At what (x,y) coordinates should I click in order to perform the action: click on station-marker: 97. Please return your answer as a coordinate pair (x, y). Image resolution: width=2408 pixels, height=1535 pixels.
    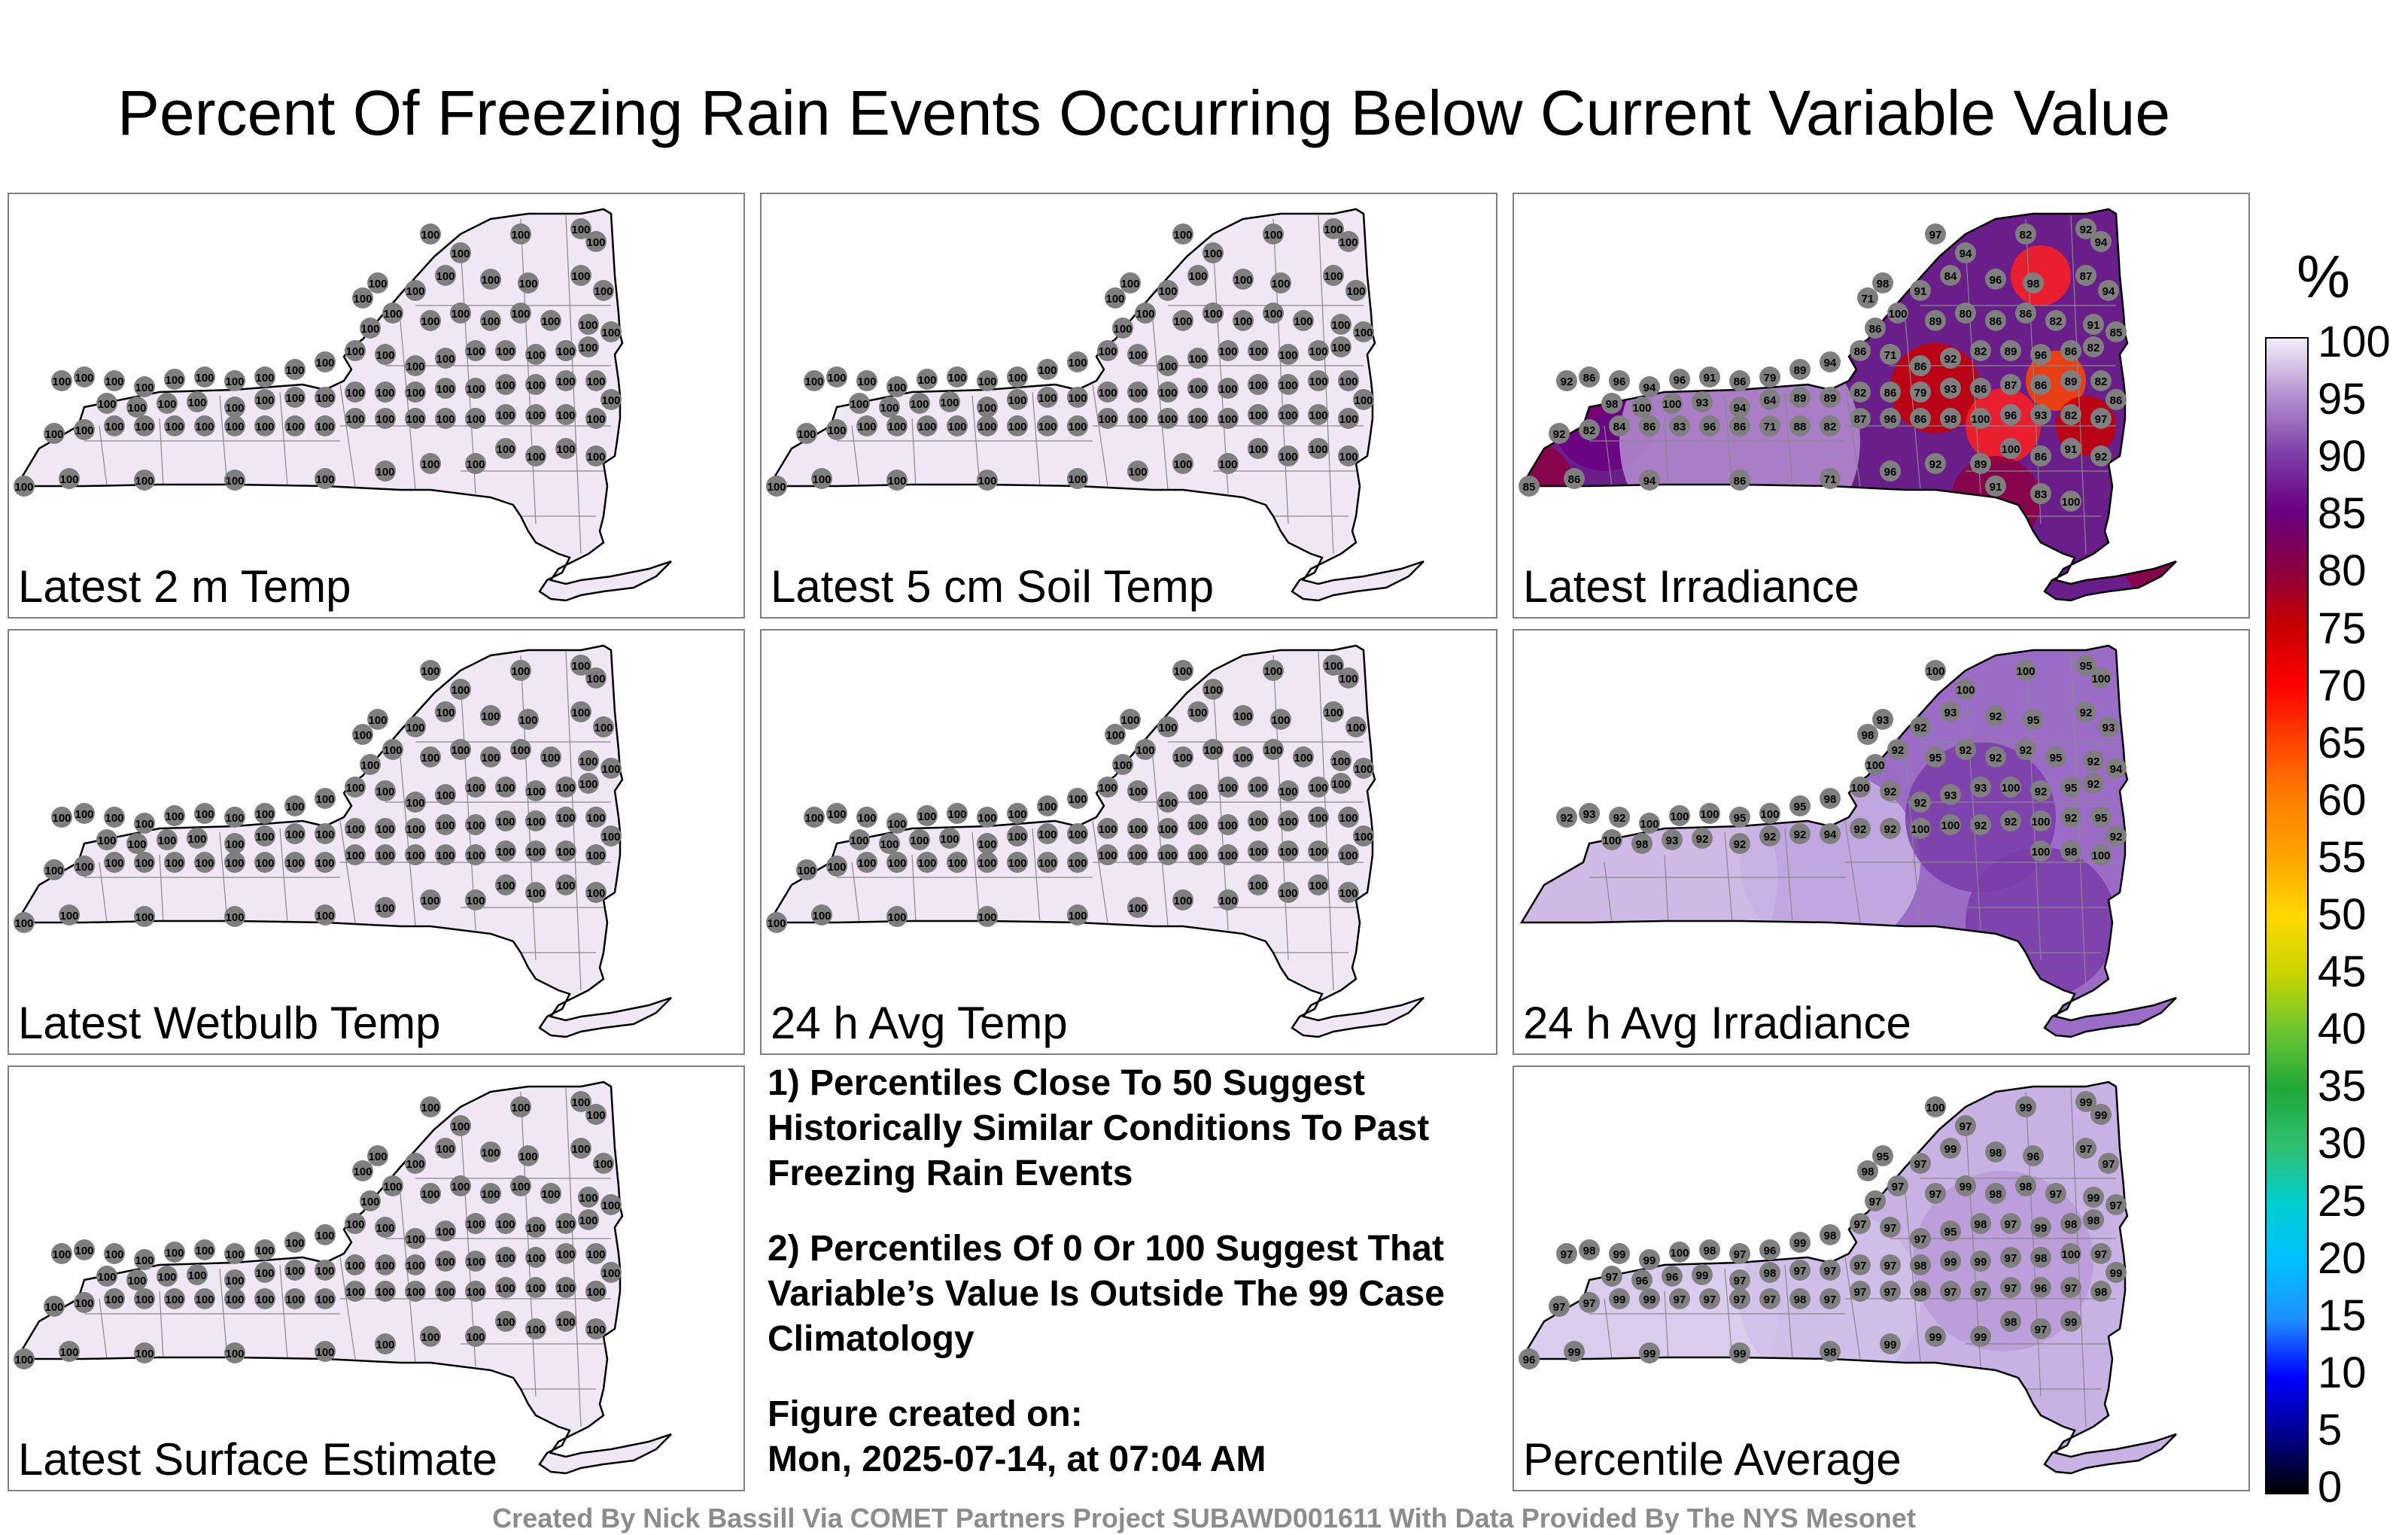
    Looking at the image, I should click on (1559, 1306).